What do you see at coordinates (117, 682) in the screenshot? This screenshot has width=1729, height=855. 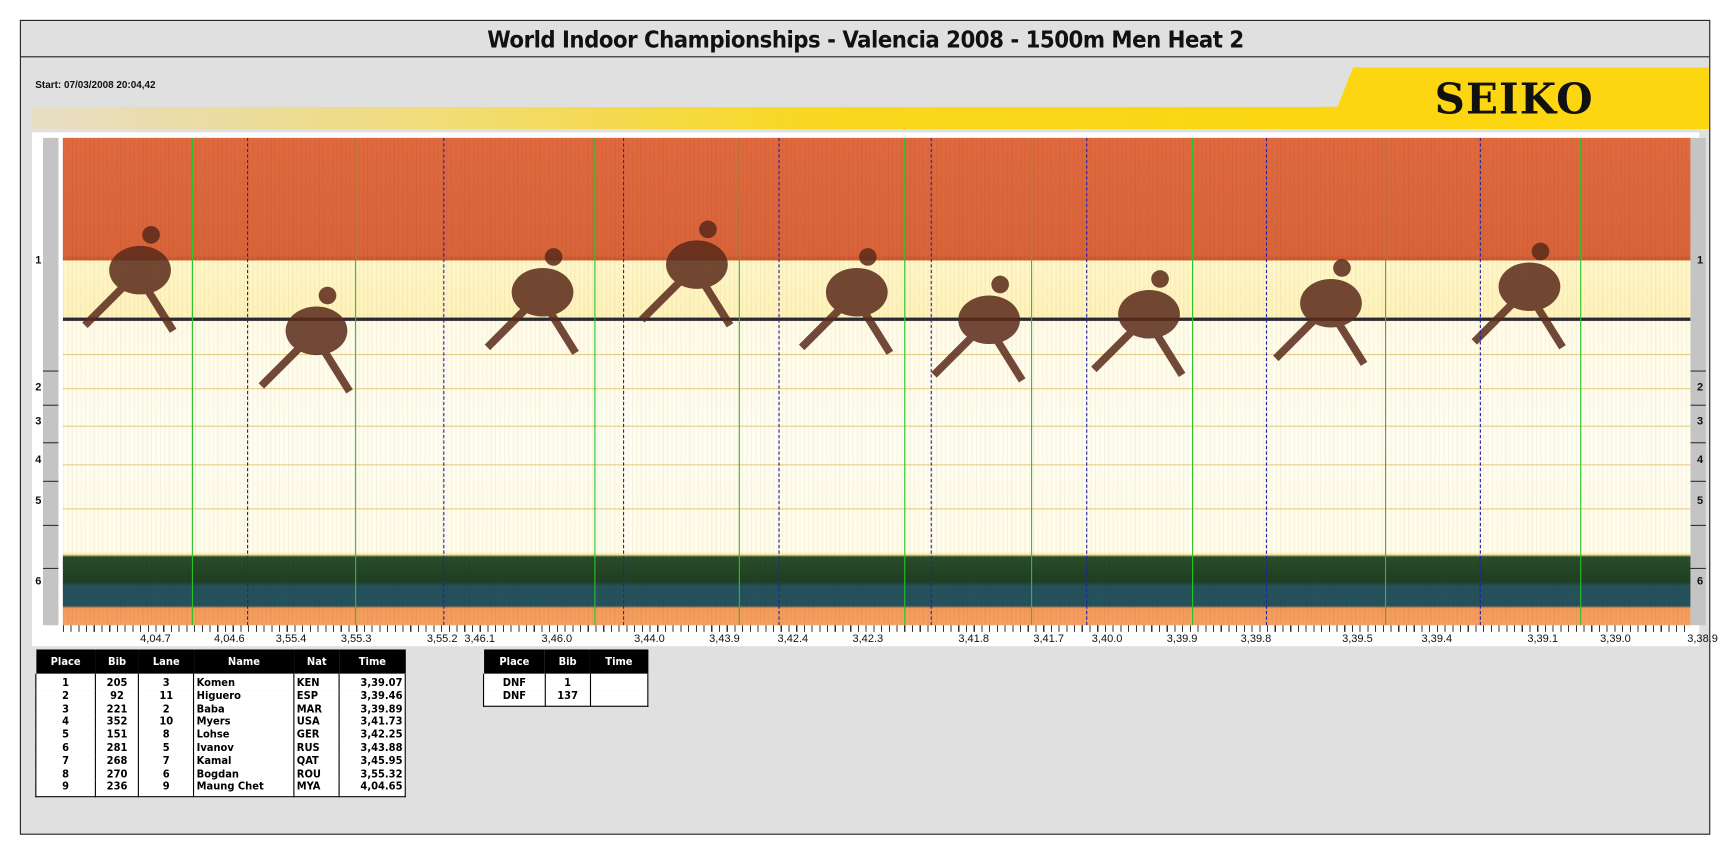 I see `table-cell: 205` at bounding box center [117, 682].